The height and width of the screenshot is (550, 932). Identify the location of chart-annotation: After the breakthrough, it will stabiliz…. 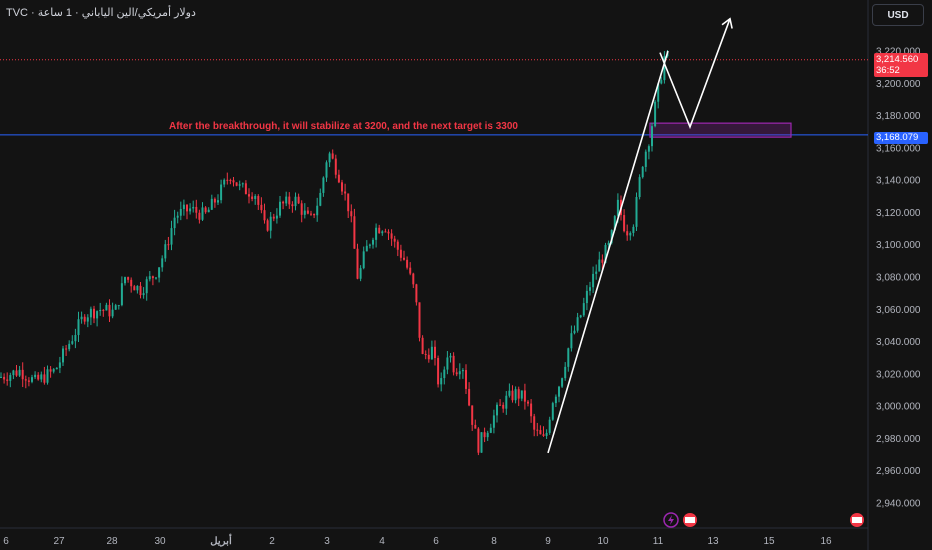
(343, 126).